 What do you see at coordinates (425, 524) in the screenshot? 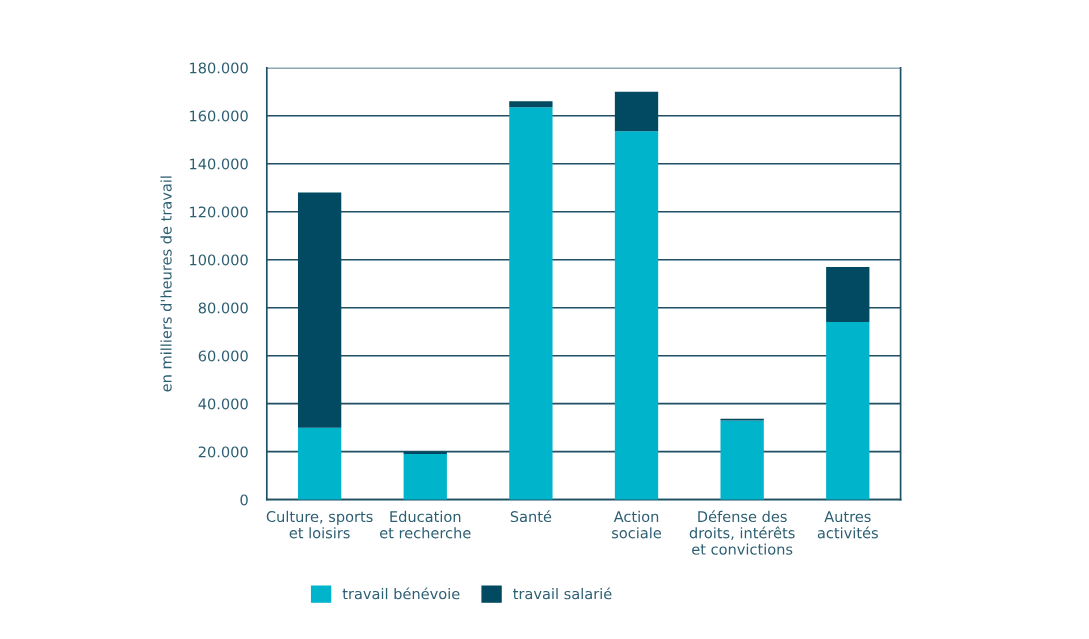
I see `x-tick-label: Education et recherche` at bounding box center [425, 524].